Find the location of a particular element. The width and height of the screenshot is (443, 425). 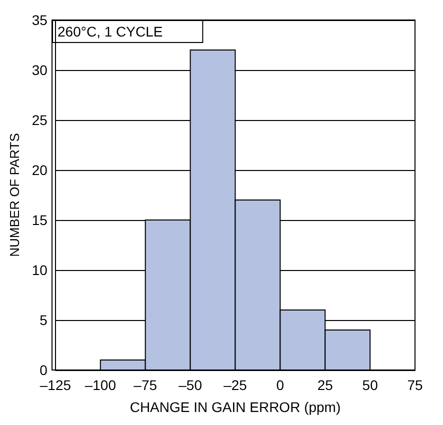

y-tick-label: 25 is located at coordinates (40, 120).